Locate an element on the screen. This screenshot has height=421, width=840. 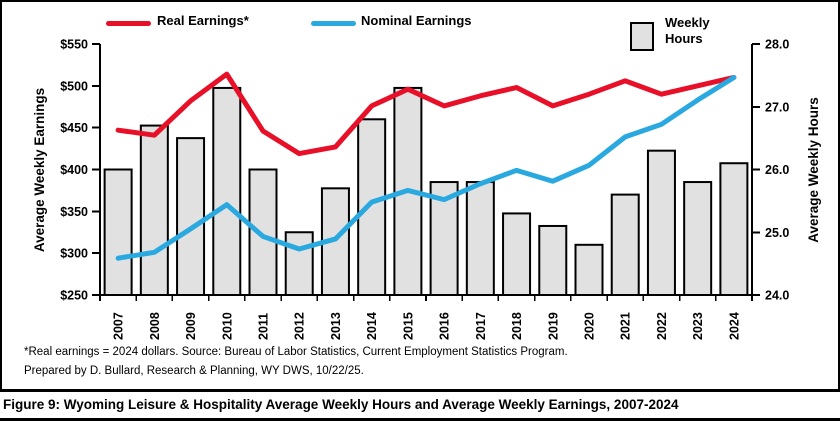
x-axis-year-label: 2007 is located at coordinates (119, 326).